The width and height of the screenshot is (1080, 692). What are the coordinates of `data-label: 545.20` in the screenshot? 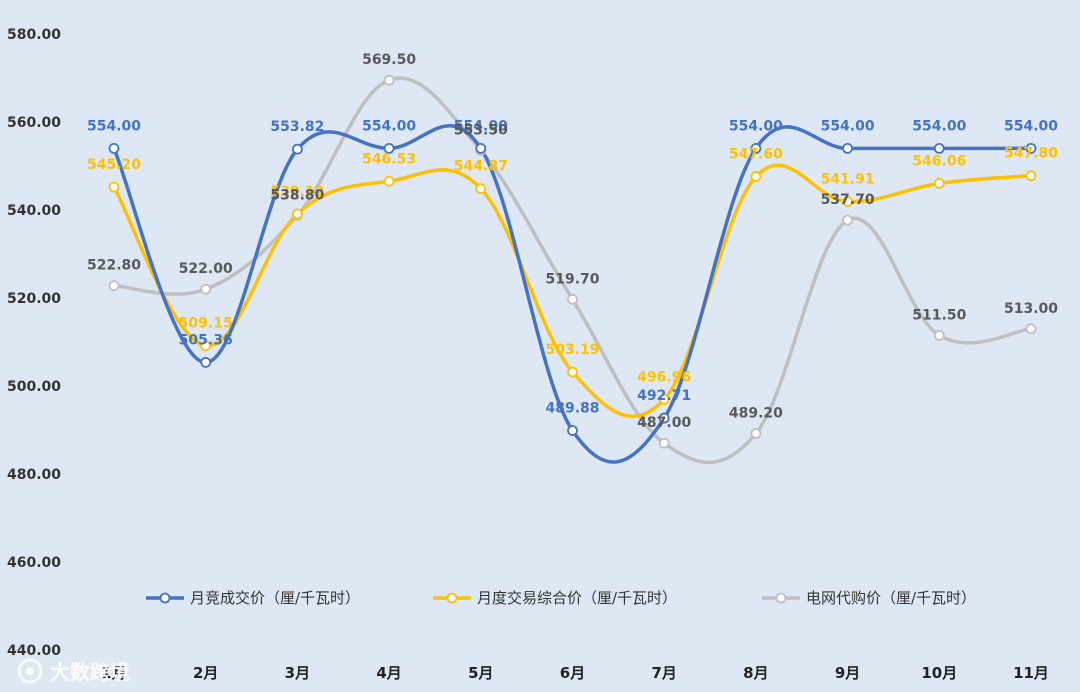 It's located at (114, 165).